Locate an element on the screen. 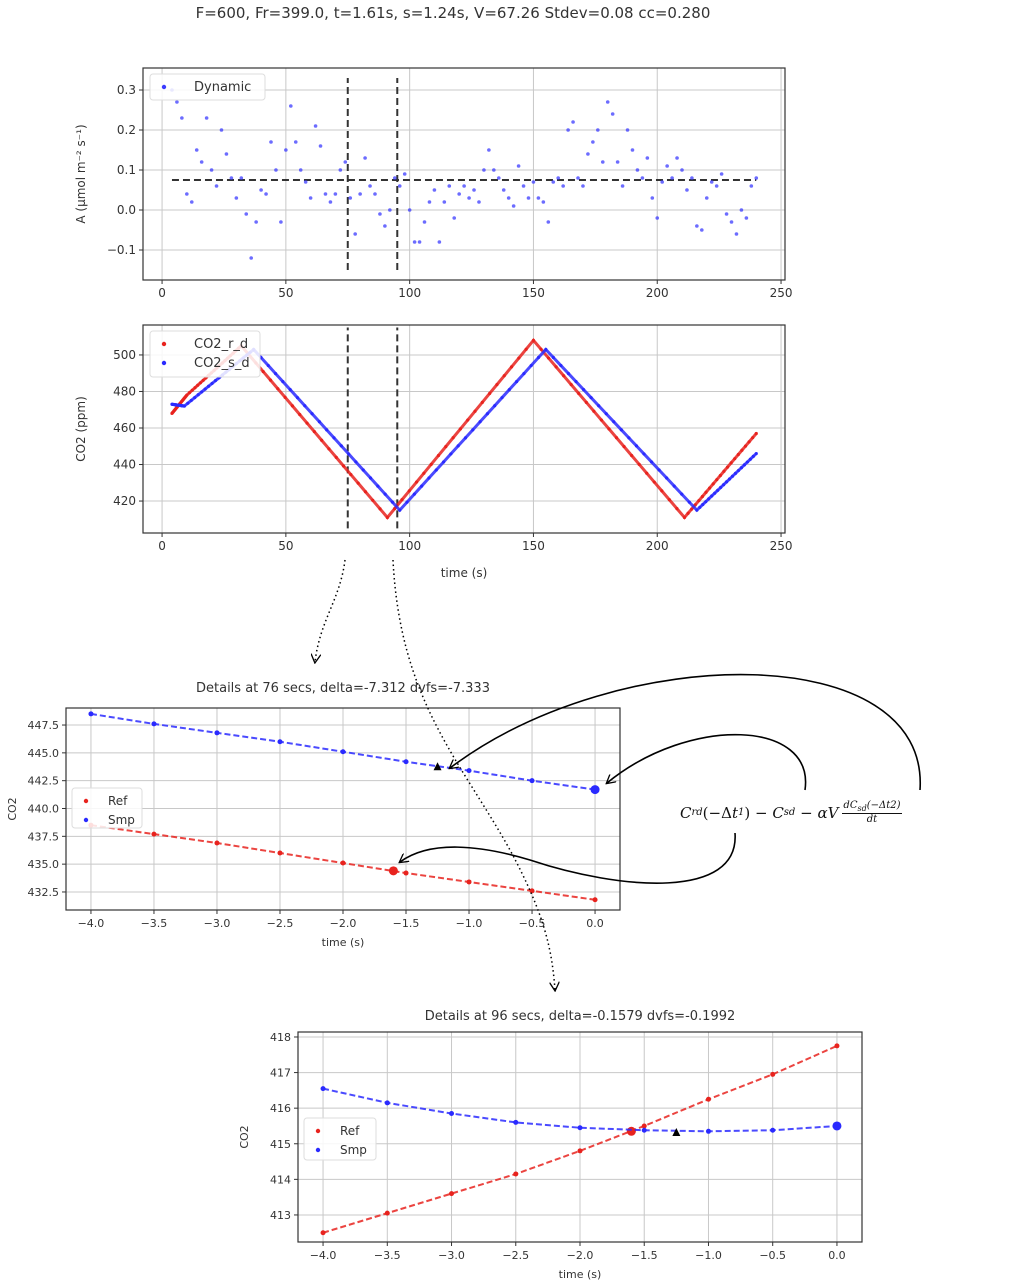 The image size is (1033, 1282). y-tick-label: 435.0 is located at coordinates (44, 864).